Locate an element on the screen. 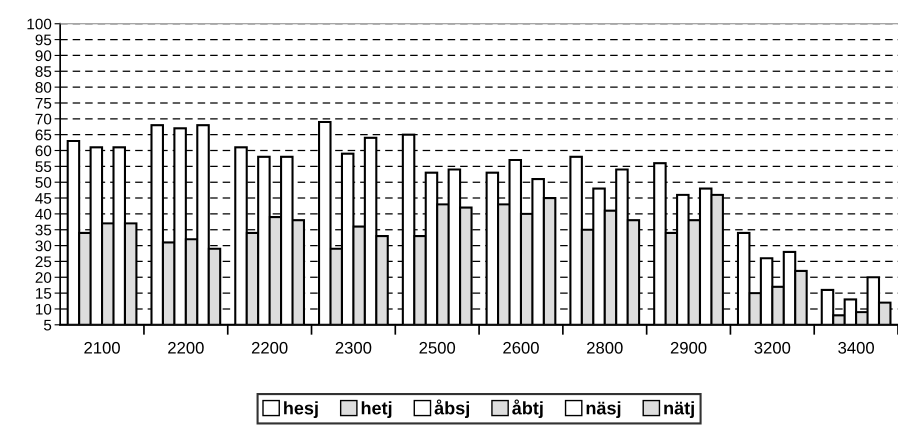 This screenshot has width=898, height=448. y-tick-label: 55 is located at coordinates (43, 166).